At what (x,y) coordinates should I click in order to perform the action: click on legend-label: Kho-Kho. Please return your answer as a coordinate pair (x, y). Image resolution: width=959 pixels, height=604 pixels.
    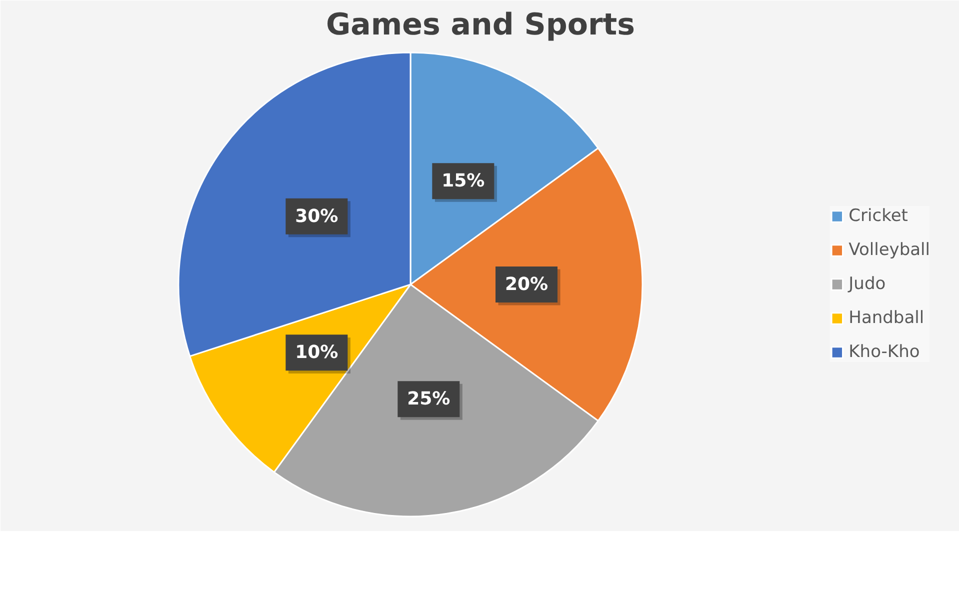
    Looking at the image, I should click on (884, 352).